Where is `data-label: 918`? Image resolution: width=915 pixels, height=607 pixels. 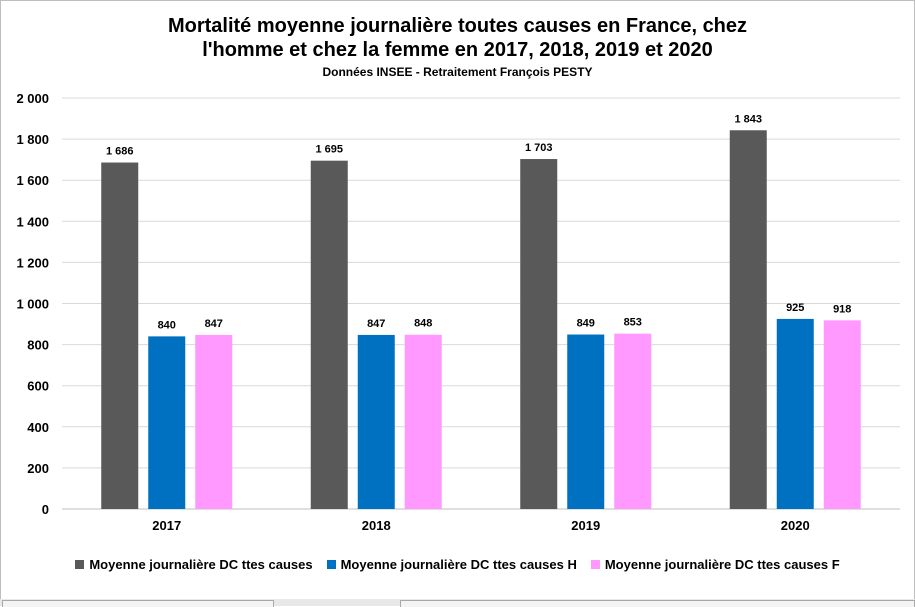 data-label: 918 is located at coordinates (842, 309).